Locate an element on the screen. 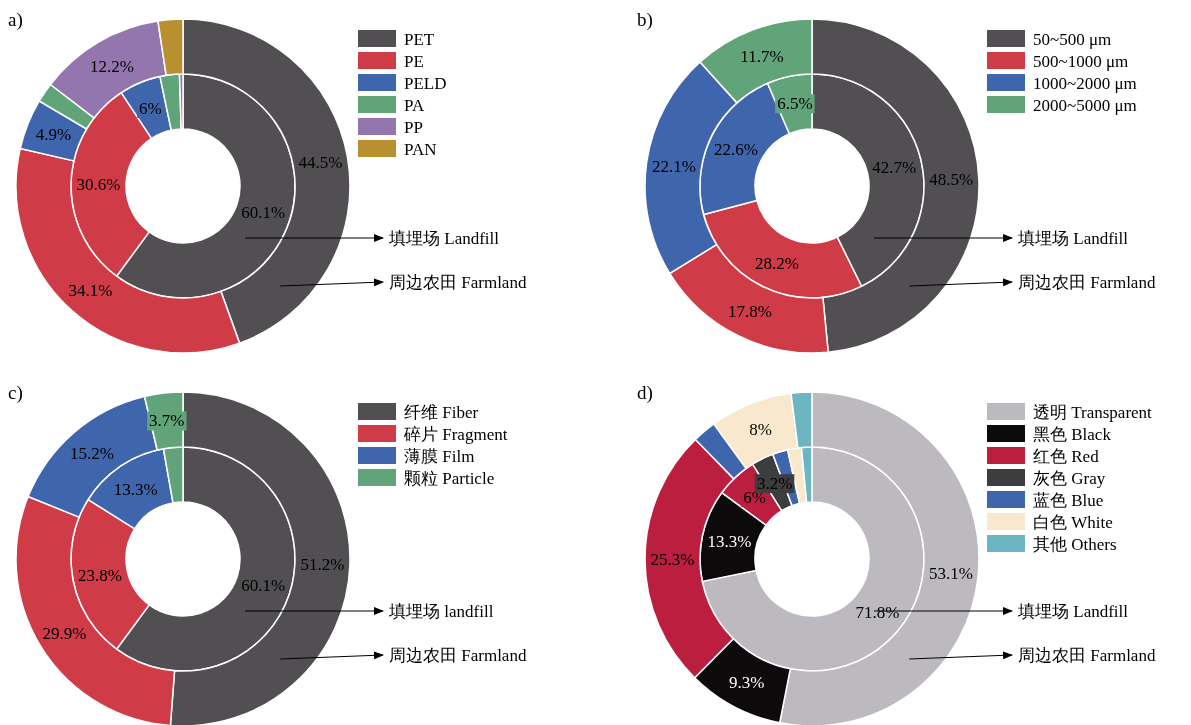 This screenshot has width=1191, height=725. data-label: 12.2% is located at coordinates (112, 66).